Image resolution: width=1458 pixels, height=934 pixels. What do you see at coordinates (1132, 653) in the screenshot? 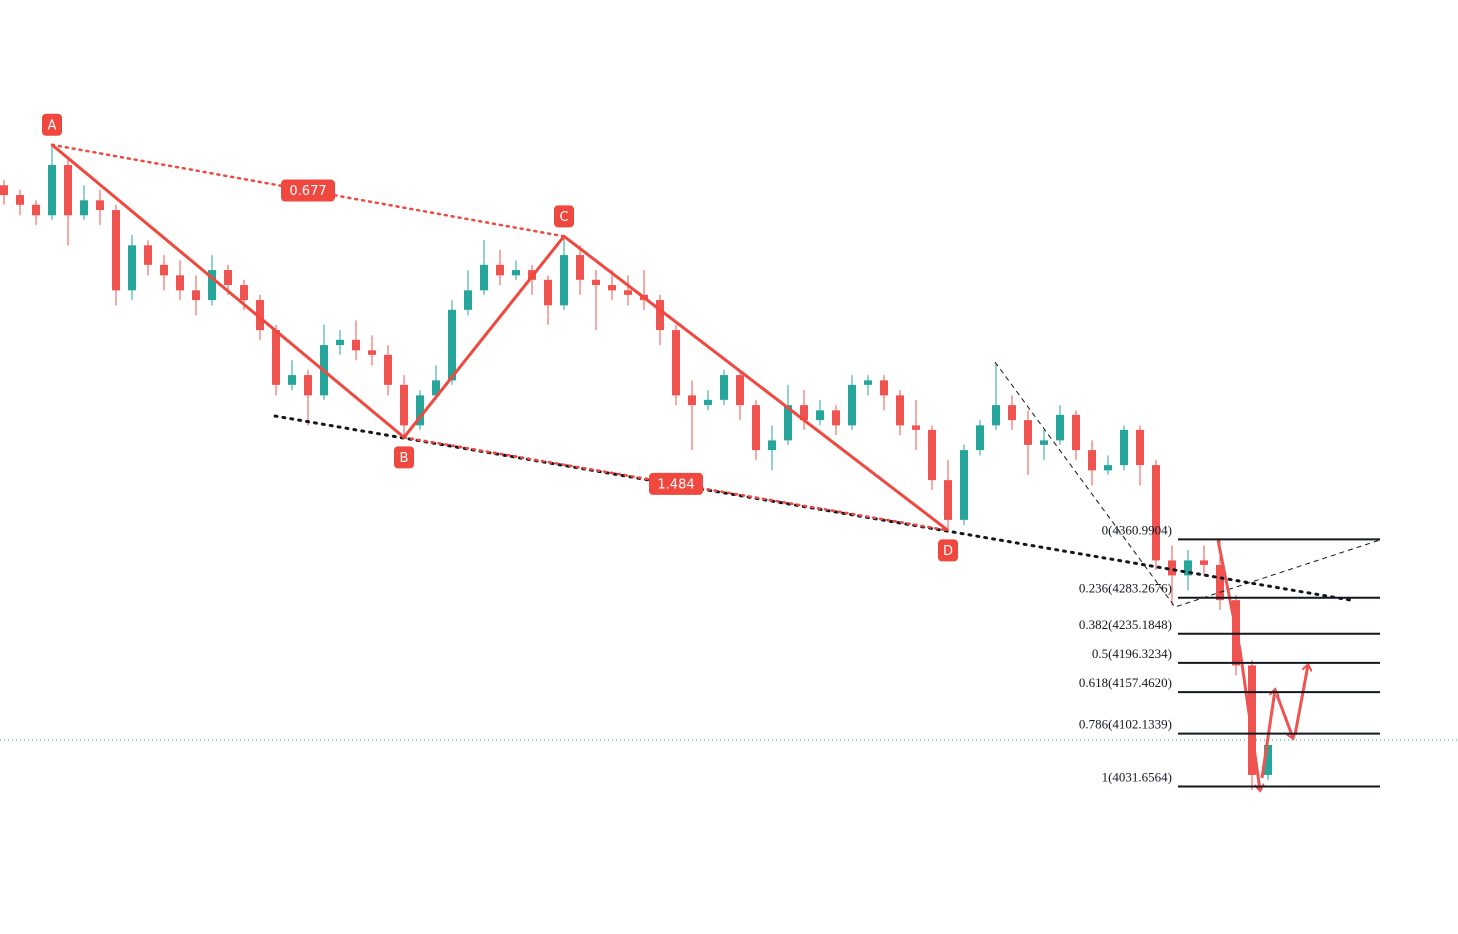
I see `fib-level-label: 0.5(4196.3234)` at bounding box center [1132, 653].